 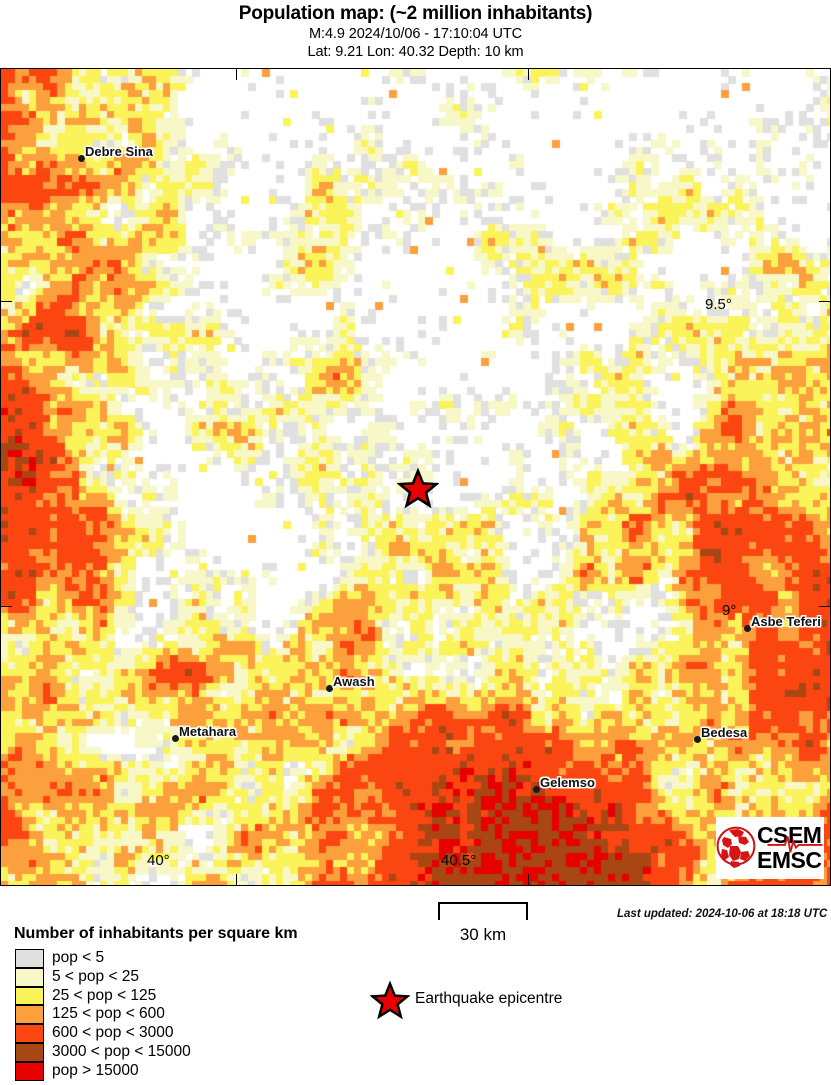 What do you see at coordinates (439, 911) in the screenshot?
I see `scale-bar-left-tick` at bounding box center [439, 911].